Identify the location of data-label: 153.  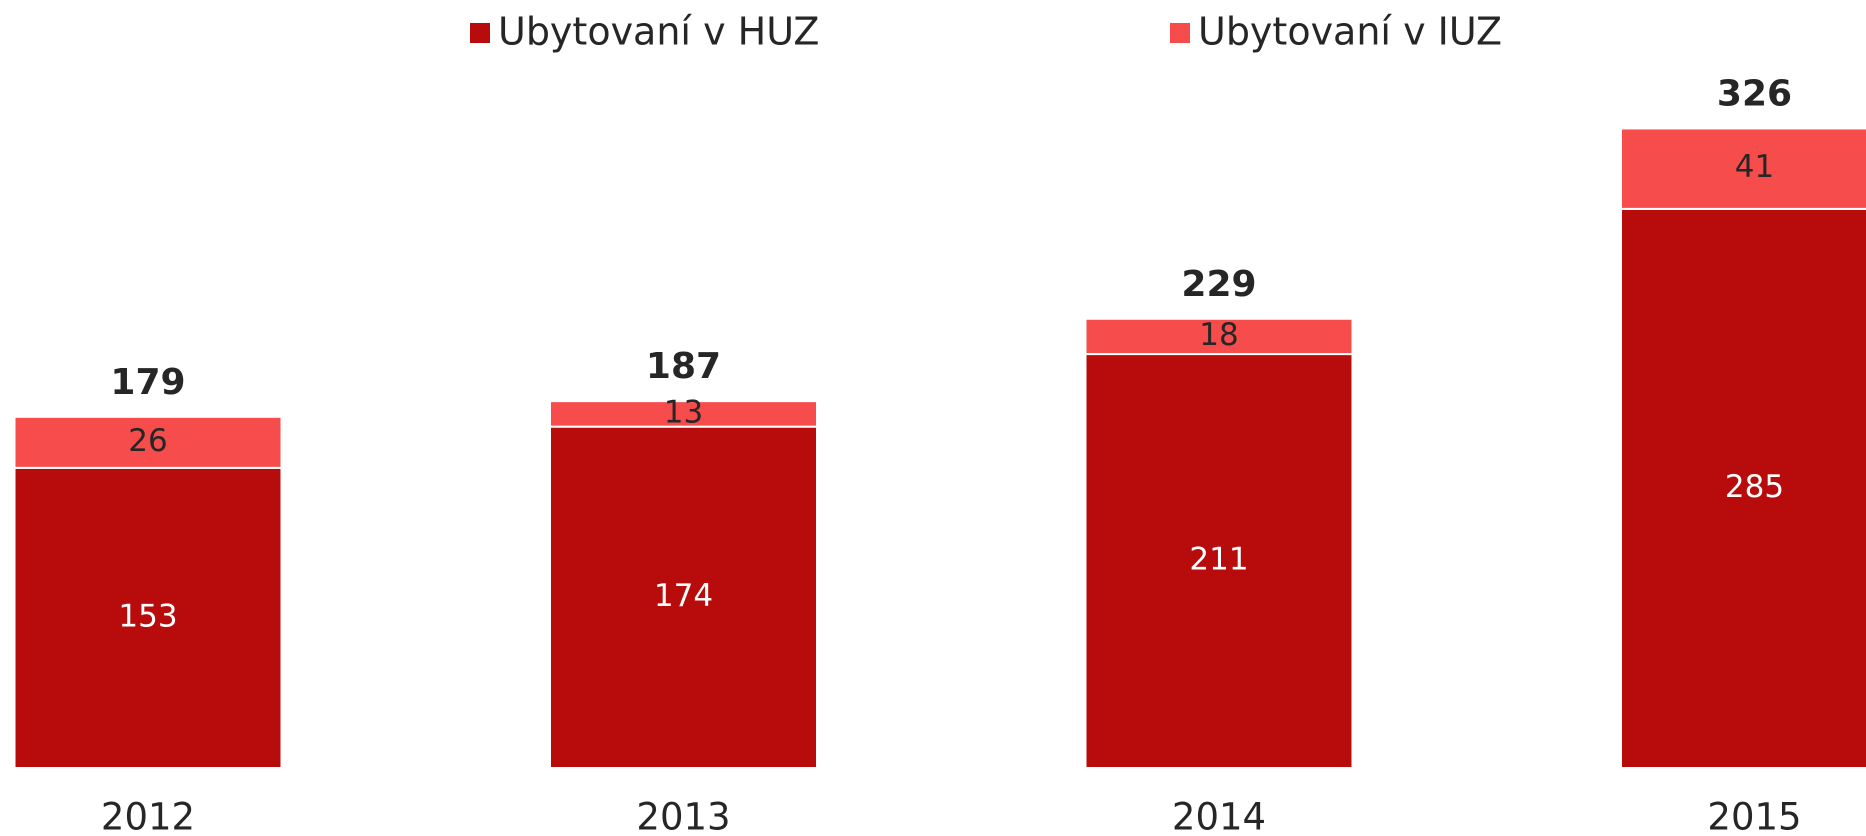
(147, 616).